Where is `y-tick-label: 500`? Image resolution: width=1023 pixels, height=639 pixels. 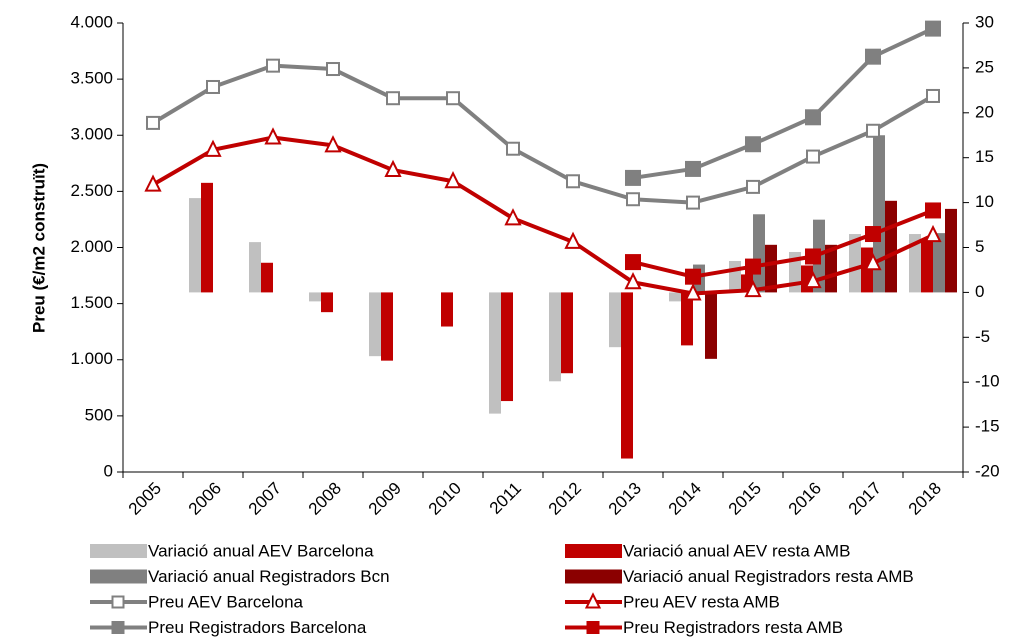 y-tick-label: 500 is located at coordinates (99, 414).